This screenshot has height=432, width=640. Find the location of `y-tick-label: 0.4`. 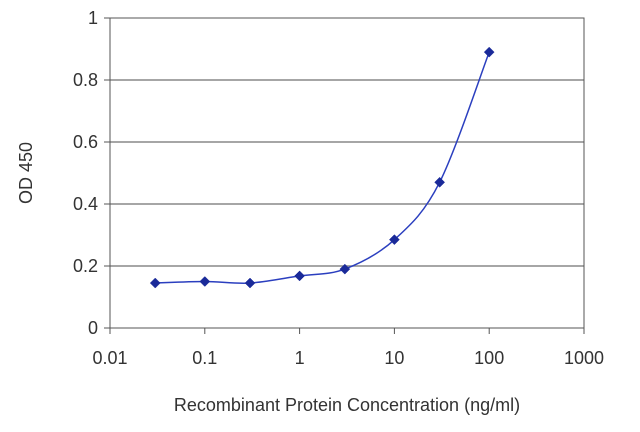

y-tick-label: 0.4 is located at coordinates (85, 204).